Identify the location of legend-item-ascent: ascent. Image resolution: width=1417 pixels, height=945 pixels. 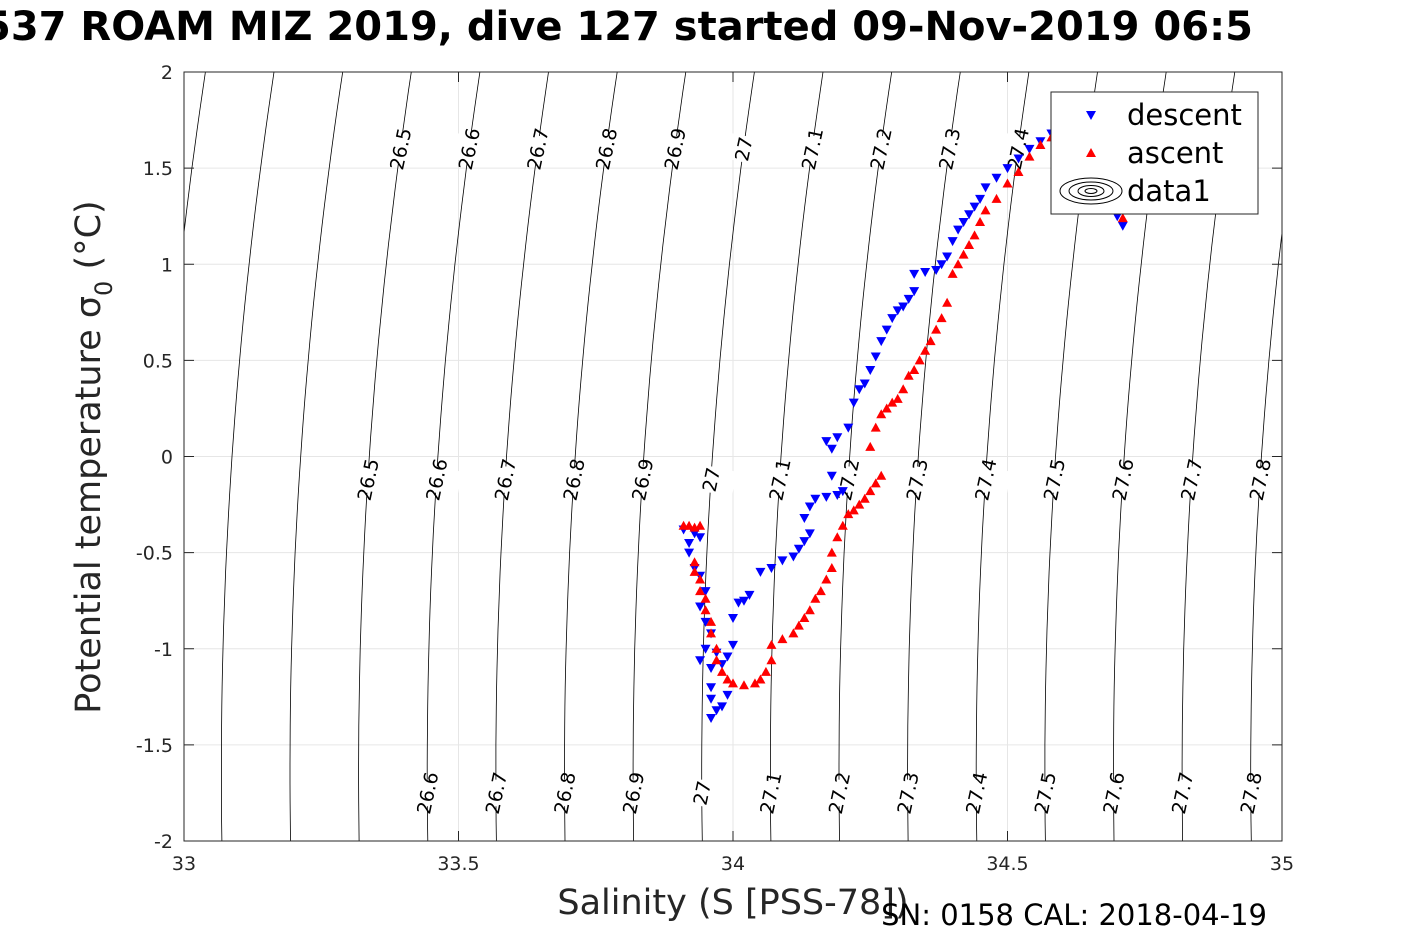
(1154, 153).